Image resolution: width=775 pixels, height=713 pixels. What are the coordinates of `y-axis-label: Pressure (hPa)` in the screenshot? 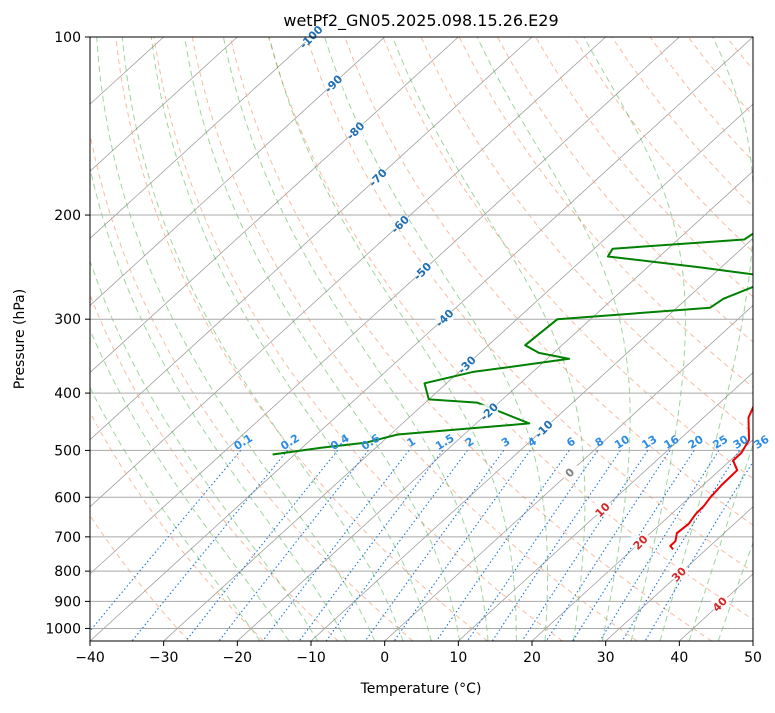 It's located at (20, 339).